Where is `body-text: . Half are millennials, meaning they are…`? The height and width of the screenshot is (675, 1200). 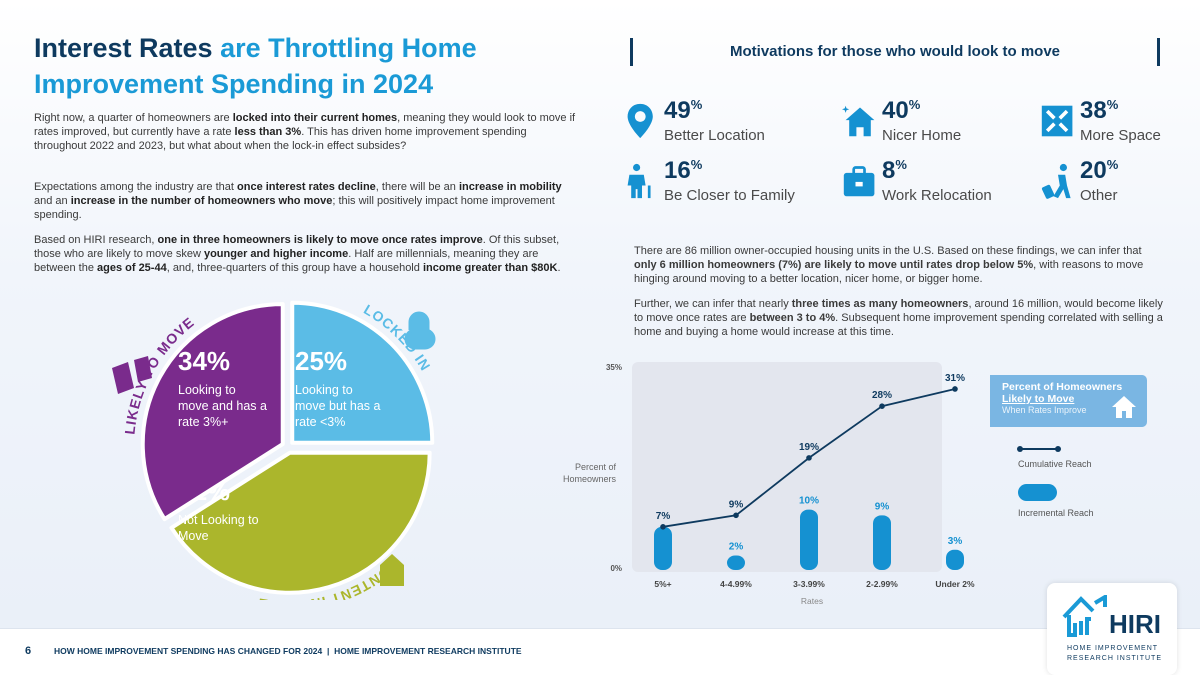
body-text: . Half are millennials, meaning they are… is located at coordinates (286, 261).